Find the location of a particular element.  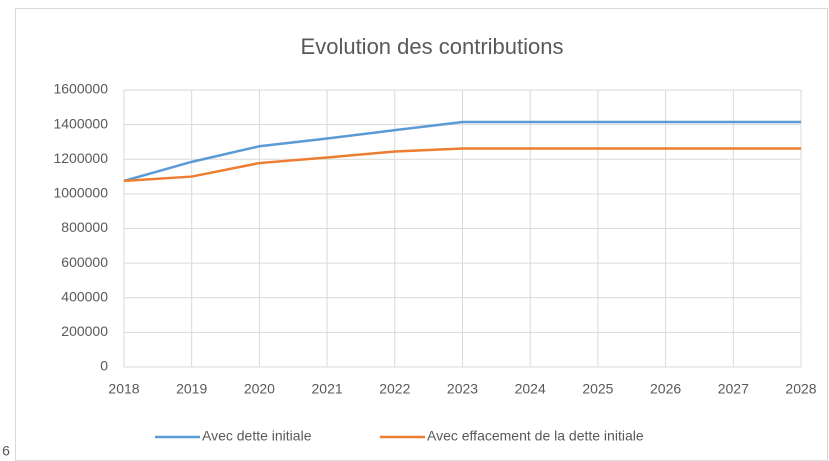

y-tick-label: 800000 is located at coordinates (84, 227).